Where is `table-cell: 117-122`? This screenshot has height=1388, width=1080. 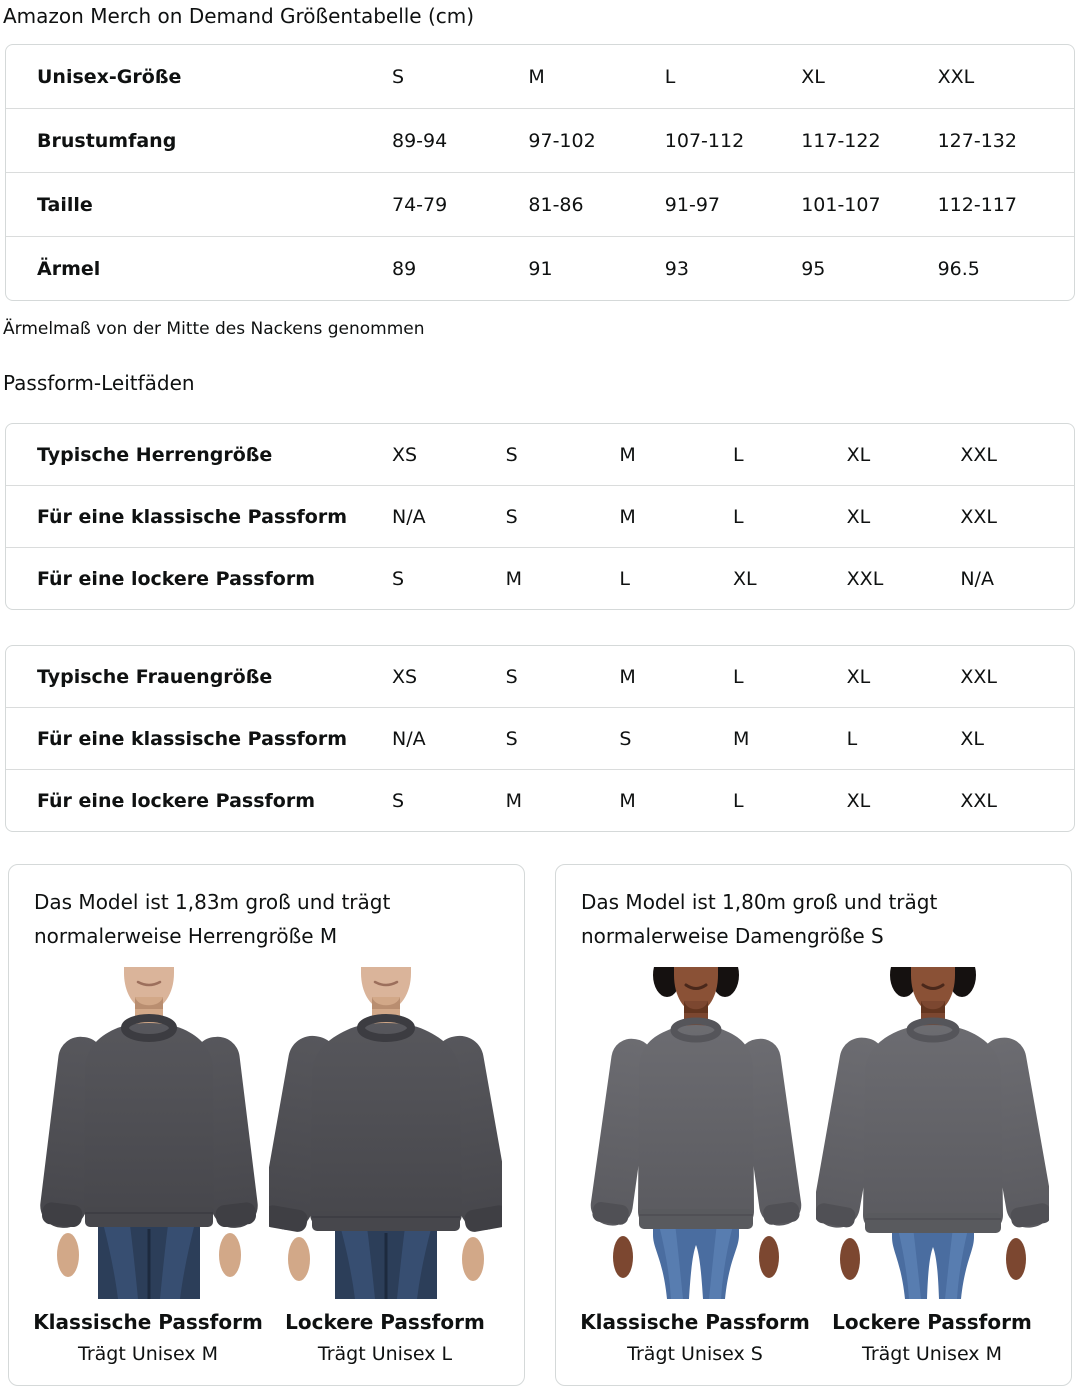
table-cell: 117-122 is located at coordinates (841, 140).